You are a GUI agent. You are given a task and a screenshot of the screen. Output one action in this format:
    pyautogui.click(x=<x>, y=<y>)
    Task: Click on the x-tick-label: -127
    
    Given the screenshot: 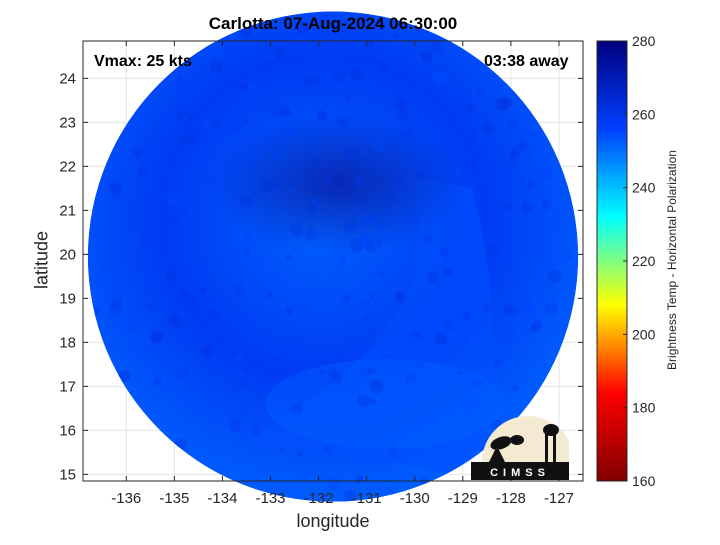 What is the action you would take?
    pyautogui.click(x=559, y=498)
    